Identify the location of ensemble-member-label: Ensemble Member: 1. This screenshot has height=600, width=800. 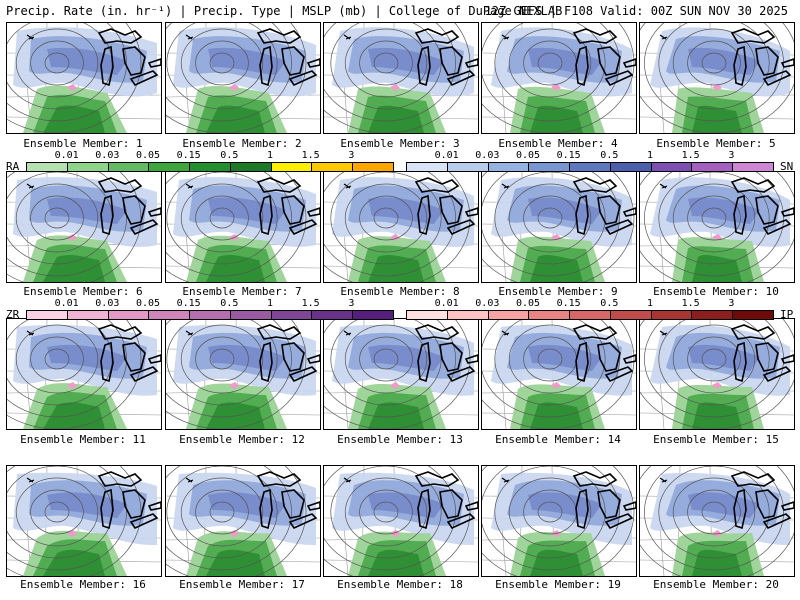
(83, 143).